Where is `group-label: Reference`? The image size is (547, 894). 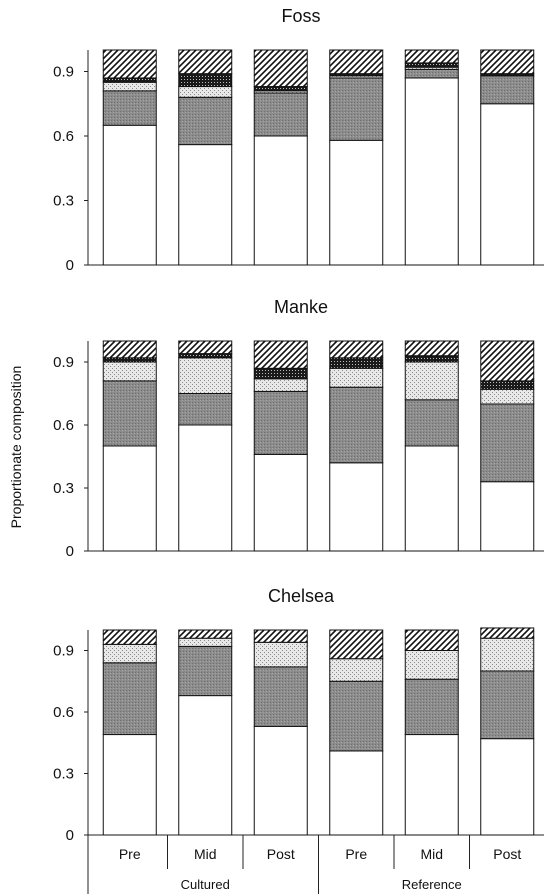 group-label: Reference is located at coordinates (432, 884).